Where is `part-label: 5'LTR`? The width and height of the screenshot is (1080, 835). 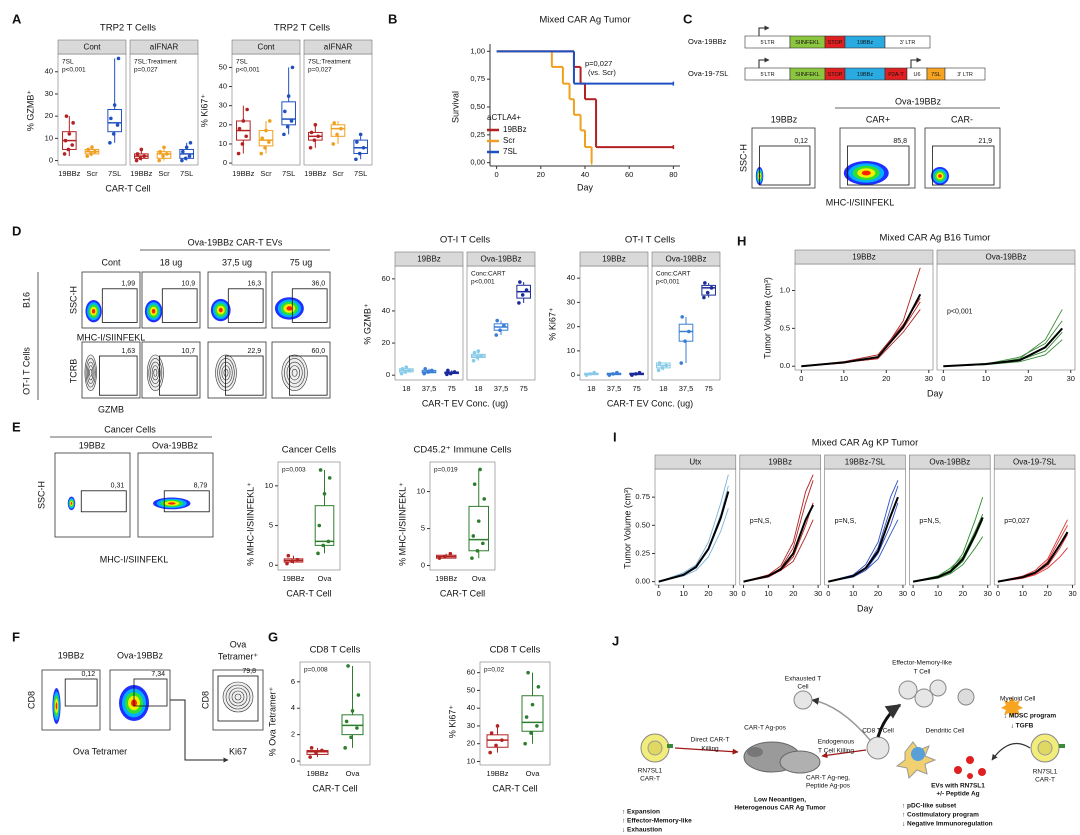
part-label: 5'LTR is located at coordinates (767, 43).